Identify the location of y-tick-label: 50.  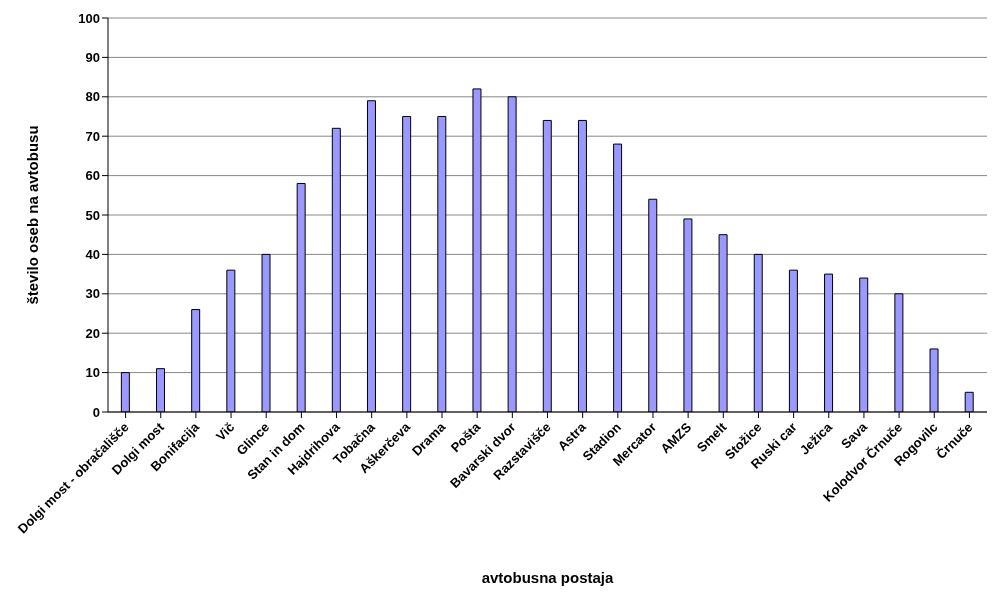
(92, 215).